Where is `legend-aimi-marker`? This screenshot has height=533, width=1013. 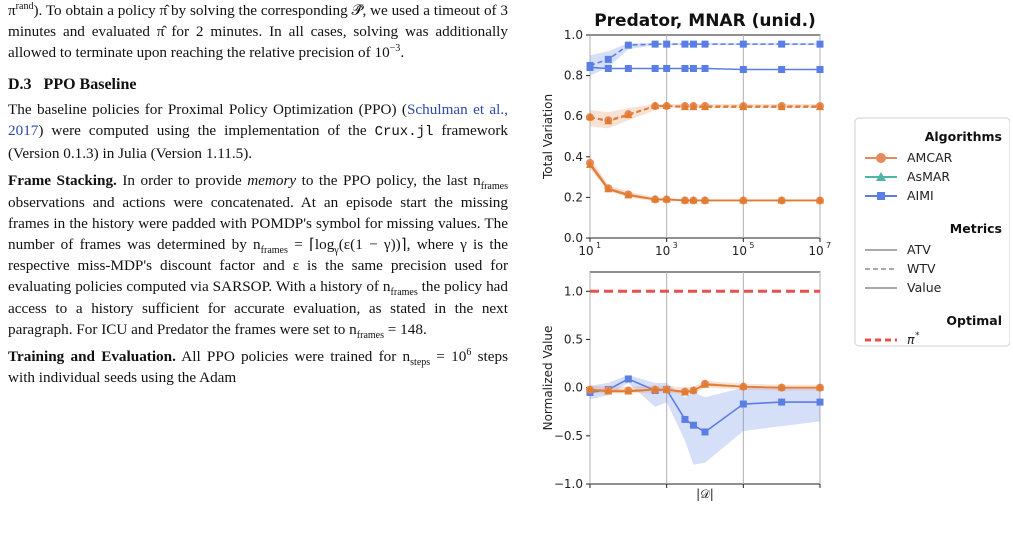 legend-aimi-marker is located at coordinates (881, 196).